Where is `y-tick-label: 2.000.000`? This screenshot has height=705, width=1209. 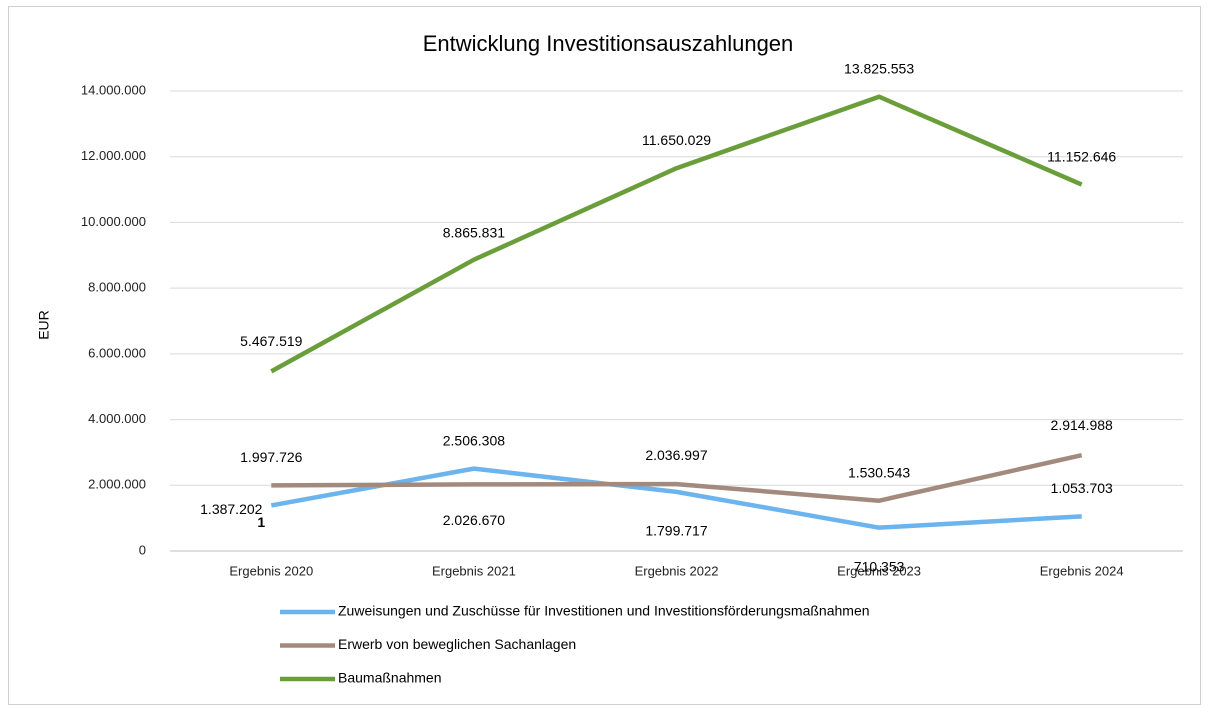 y-tick-label: 2.000.000 is located at coordinates (117, 484).